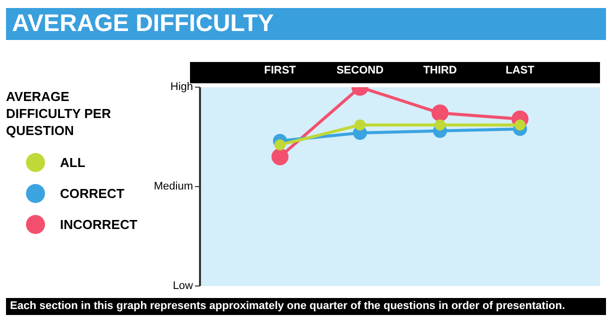 The width and height of the screenshot is (614, 333). What do you see at coordinates (520, 70) in the screenshot?
I see `x-tick-label: LAST` at bounding box center [520, 70].